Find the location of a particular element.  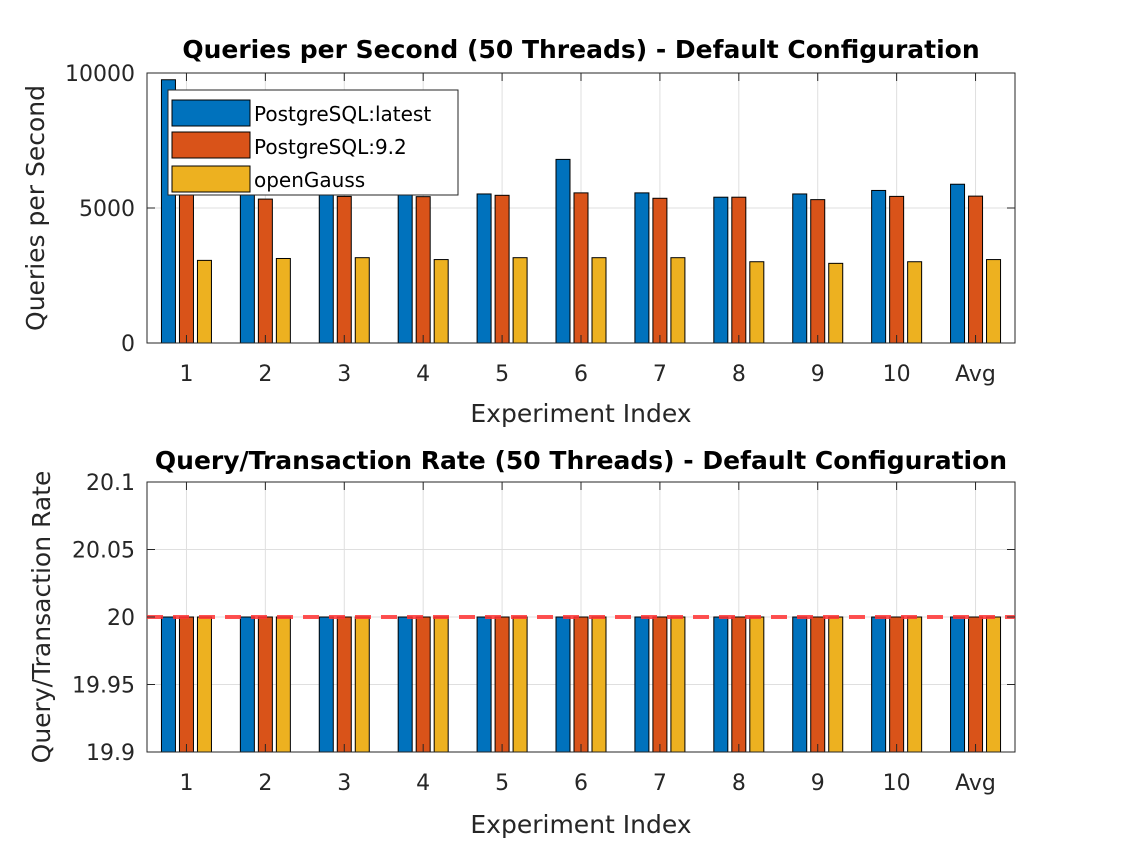

rate-xtick-label: 5 is located at coordinates (502, 783).